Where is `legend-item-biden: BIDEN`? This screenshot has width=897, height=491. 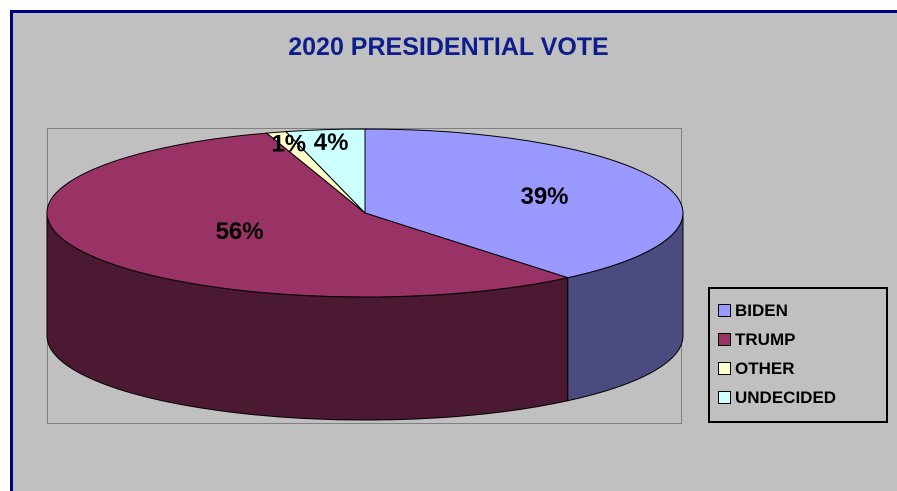
legend-item-biden: BIDEN is located at coordinates (802, 310).